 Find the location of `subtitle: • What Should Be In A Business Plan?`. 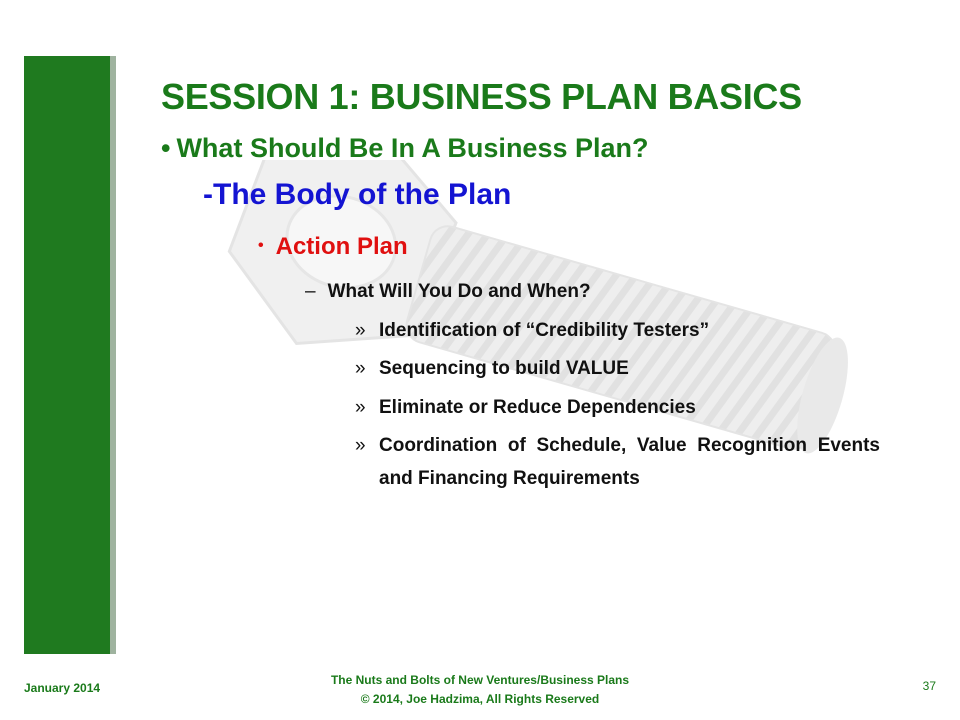

subtitle: • What Should Be In A Business Plan? is located at coordinates (405, 148).